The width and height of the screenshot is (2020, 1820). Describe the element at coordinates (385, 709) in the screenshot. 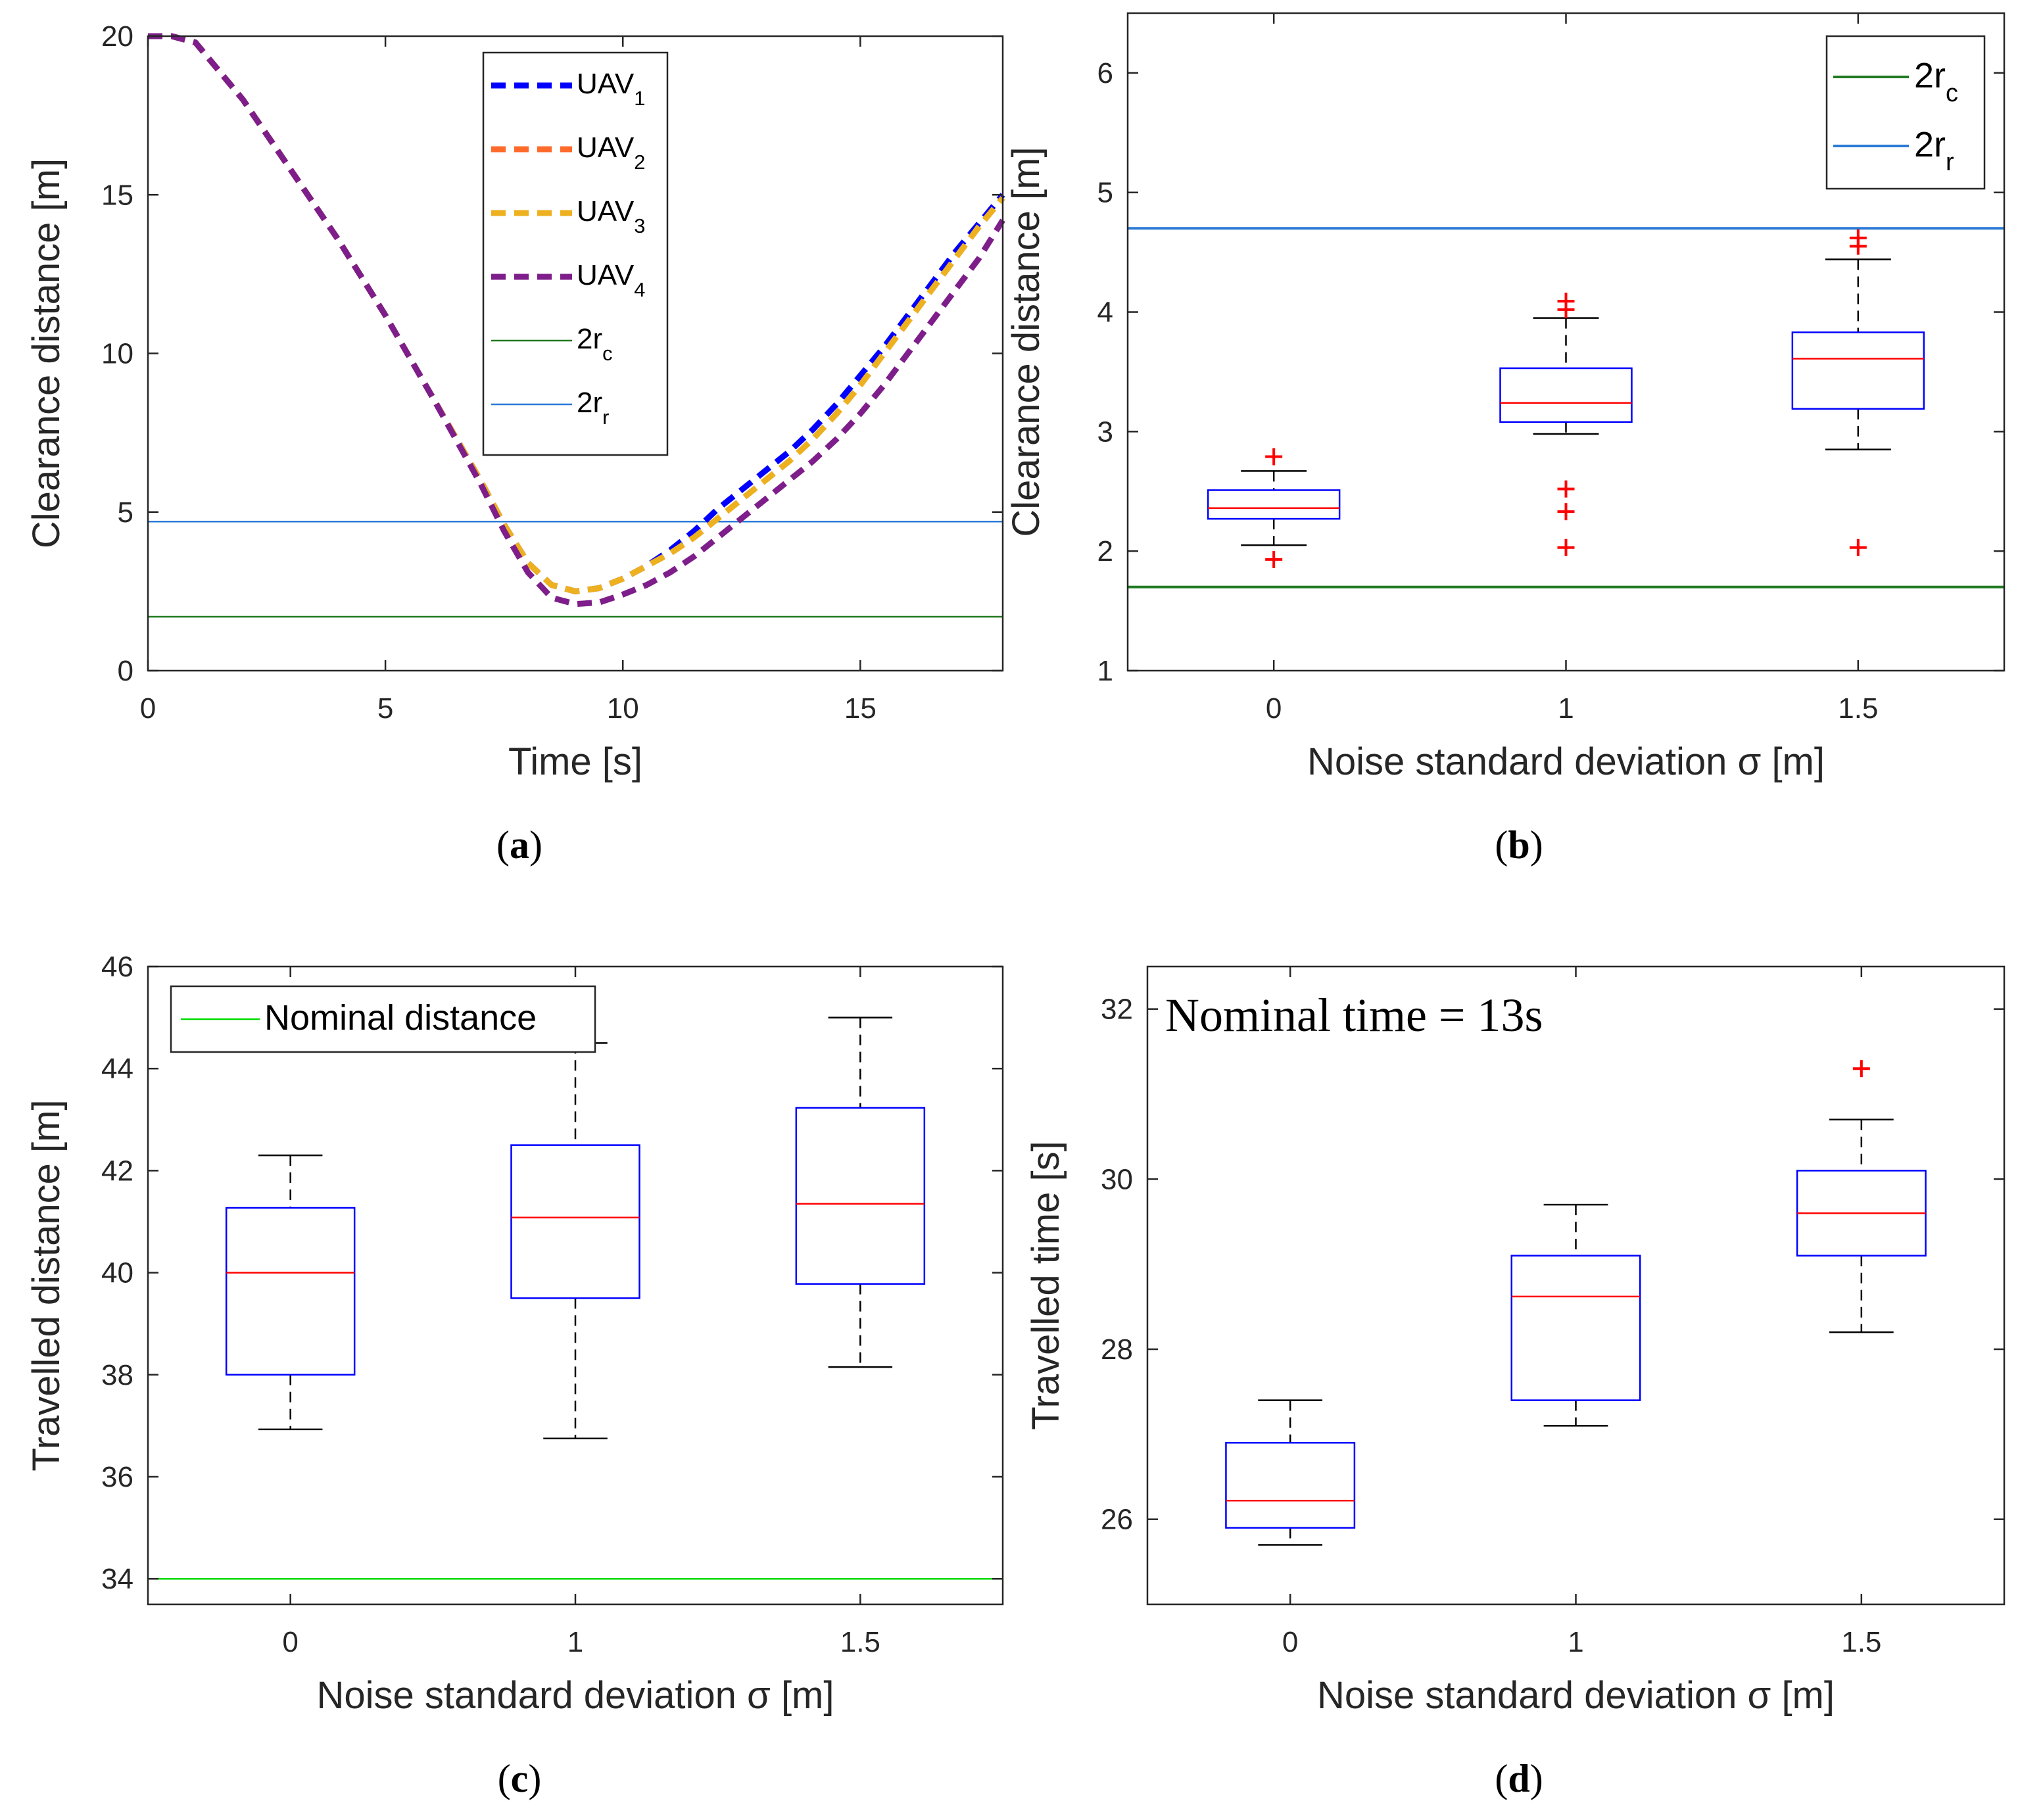

I see `x-tick-label: 5` at that location.